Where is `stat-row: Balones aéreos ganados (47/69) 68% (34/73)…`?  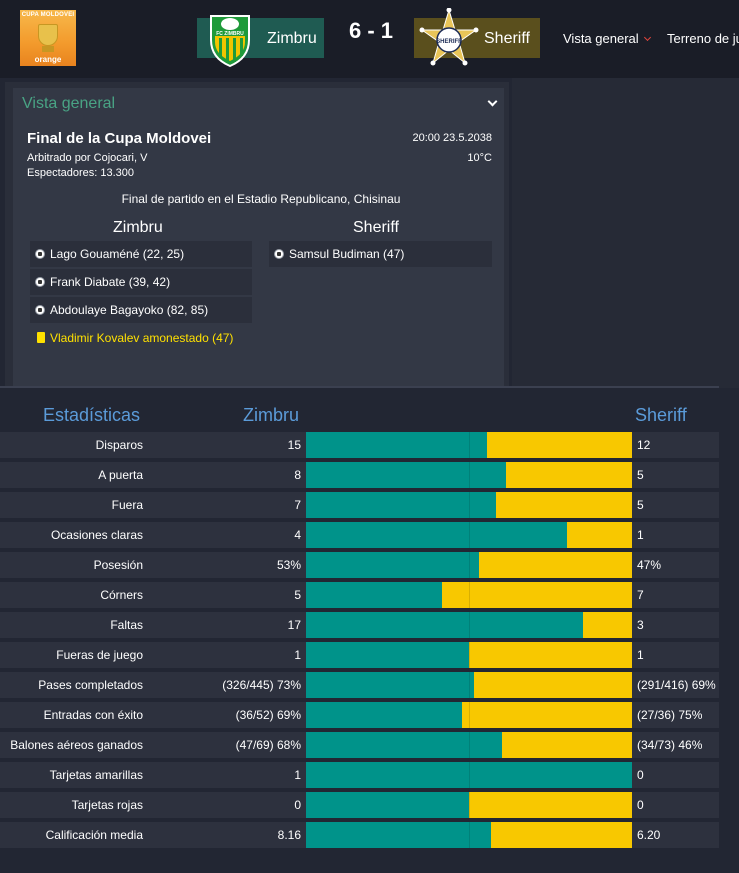 stat-row: Balones aéreos ganados (47/69) 68% (34/73)… is located at coordinates (359, 745).